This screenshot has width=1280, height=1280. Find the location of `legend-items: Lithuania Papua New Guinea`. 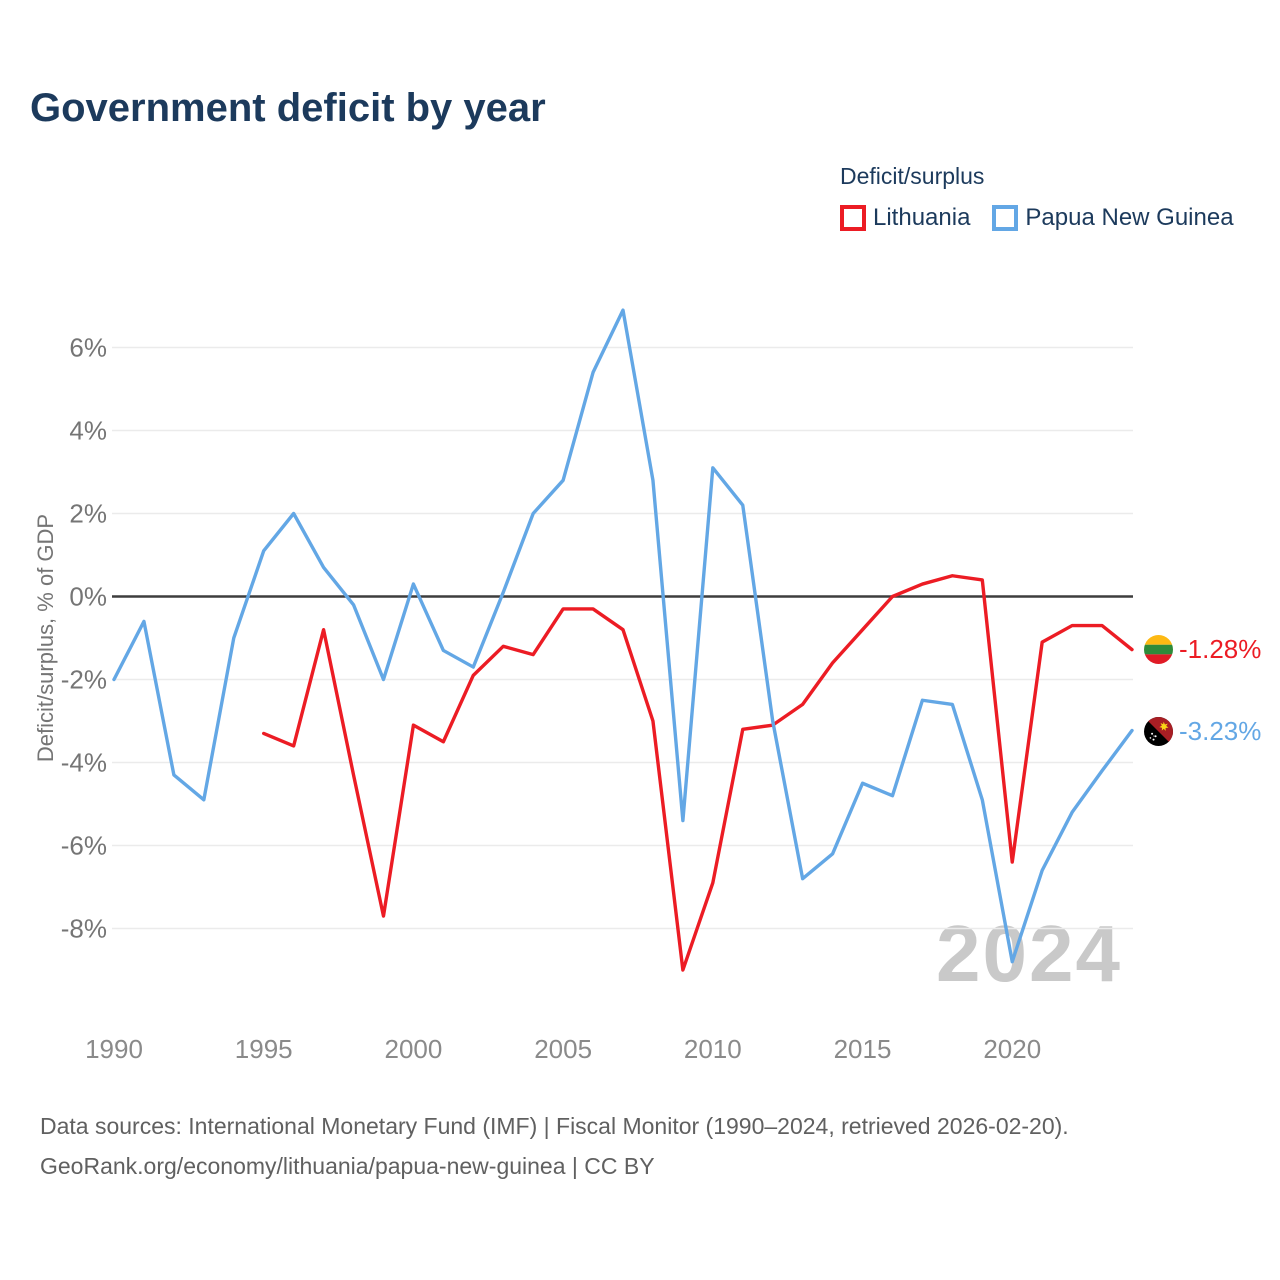

legend-items: Lithuania Papua New Guinea is located at coordinates (1037, 218).